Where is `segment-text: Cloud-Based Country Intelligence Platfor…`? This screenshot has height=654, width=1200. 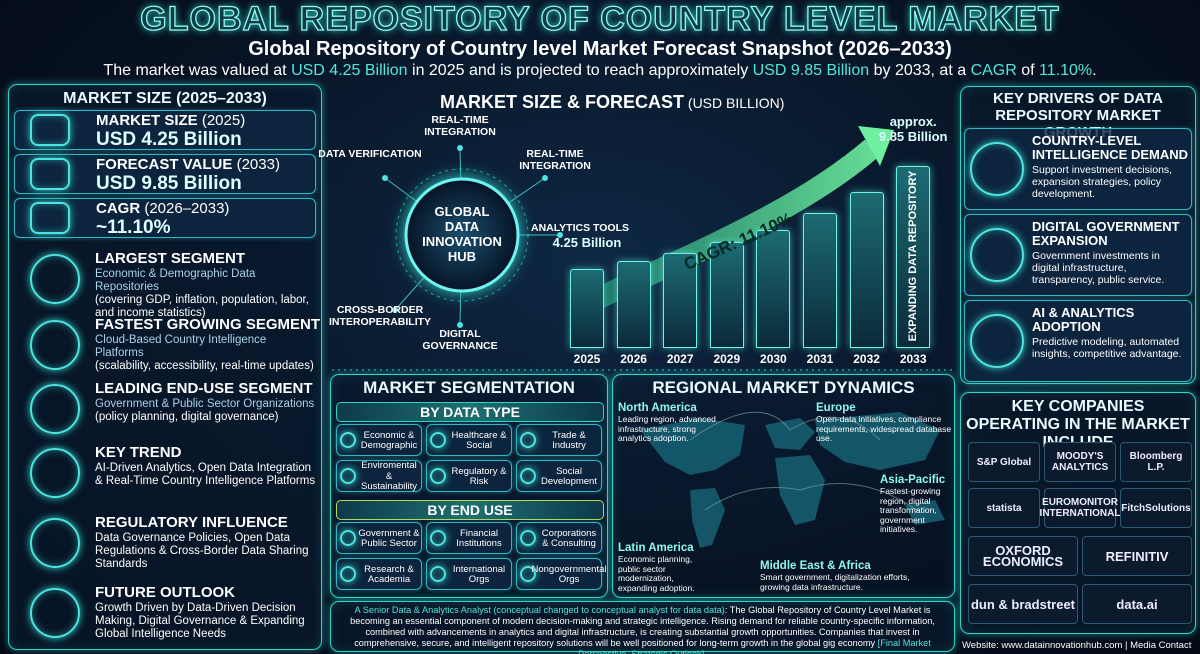
segment-text: Cloud-Based Country Intelligence Platfor… is located at coordinates (206, 353).